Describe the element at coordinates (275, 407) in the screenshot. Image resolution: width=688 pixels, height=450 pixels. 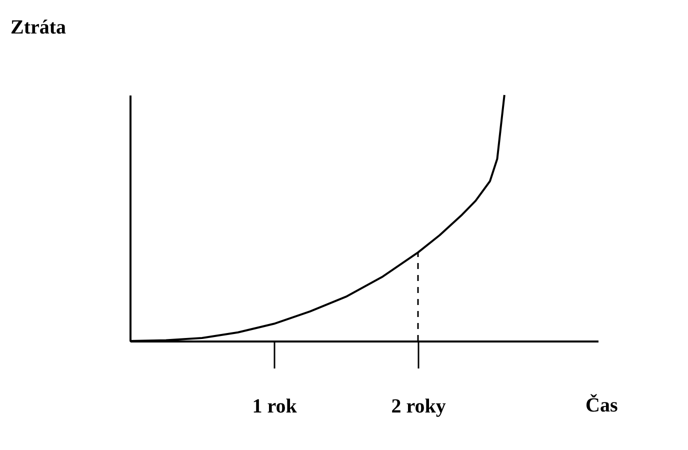
I see `x-tick-label: 1 rok` at that location.